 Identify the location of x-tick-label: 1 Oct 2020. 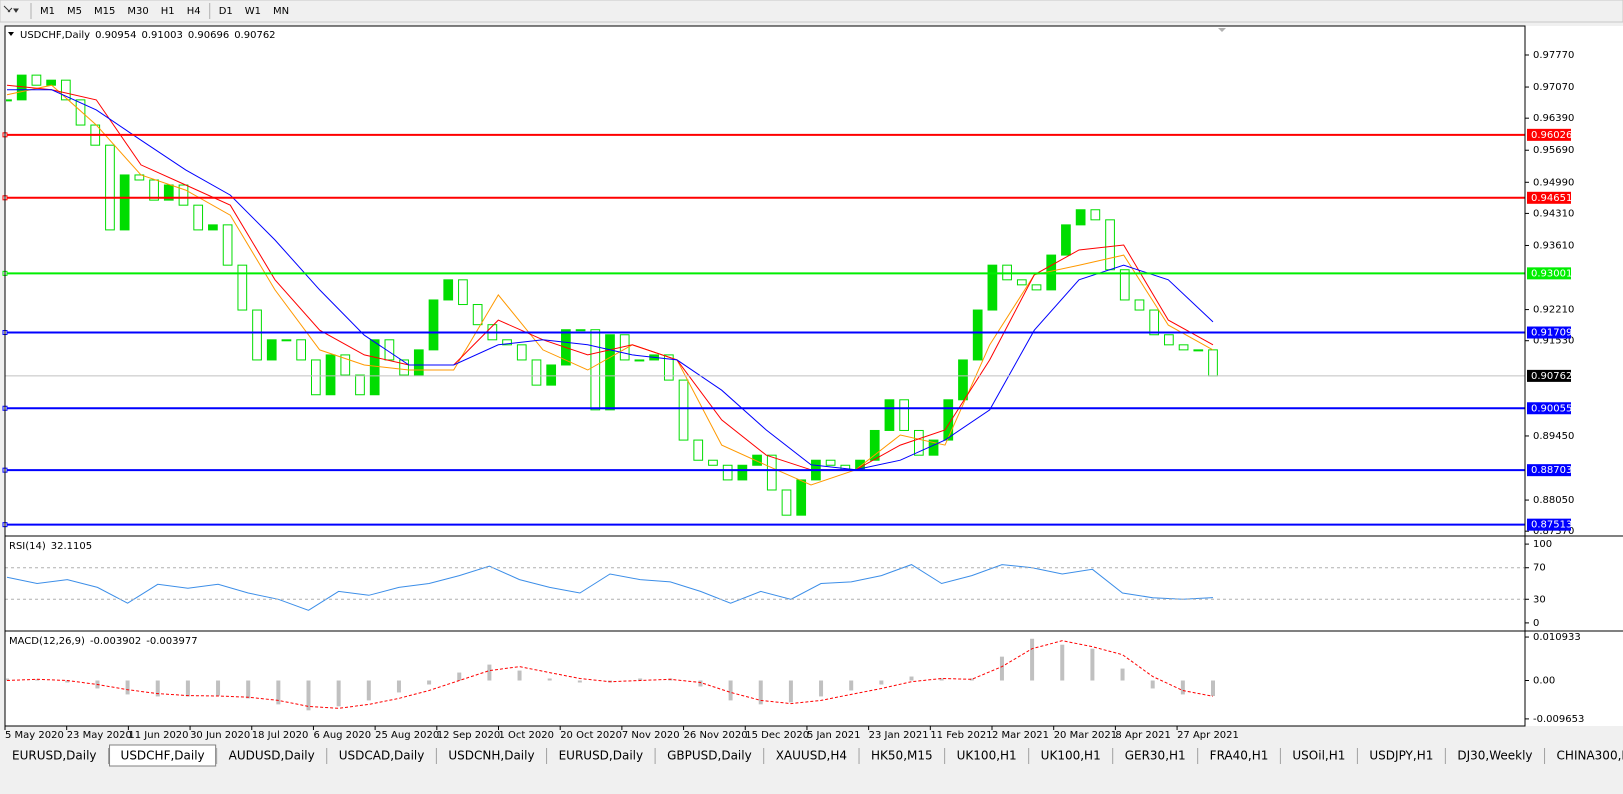
(526, 735).